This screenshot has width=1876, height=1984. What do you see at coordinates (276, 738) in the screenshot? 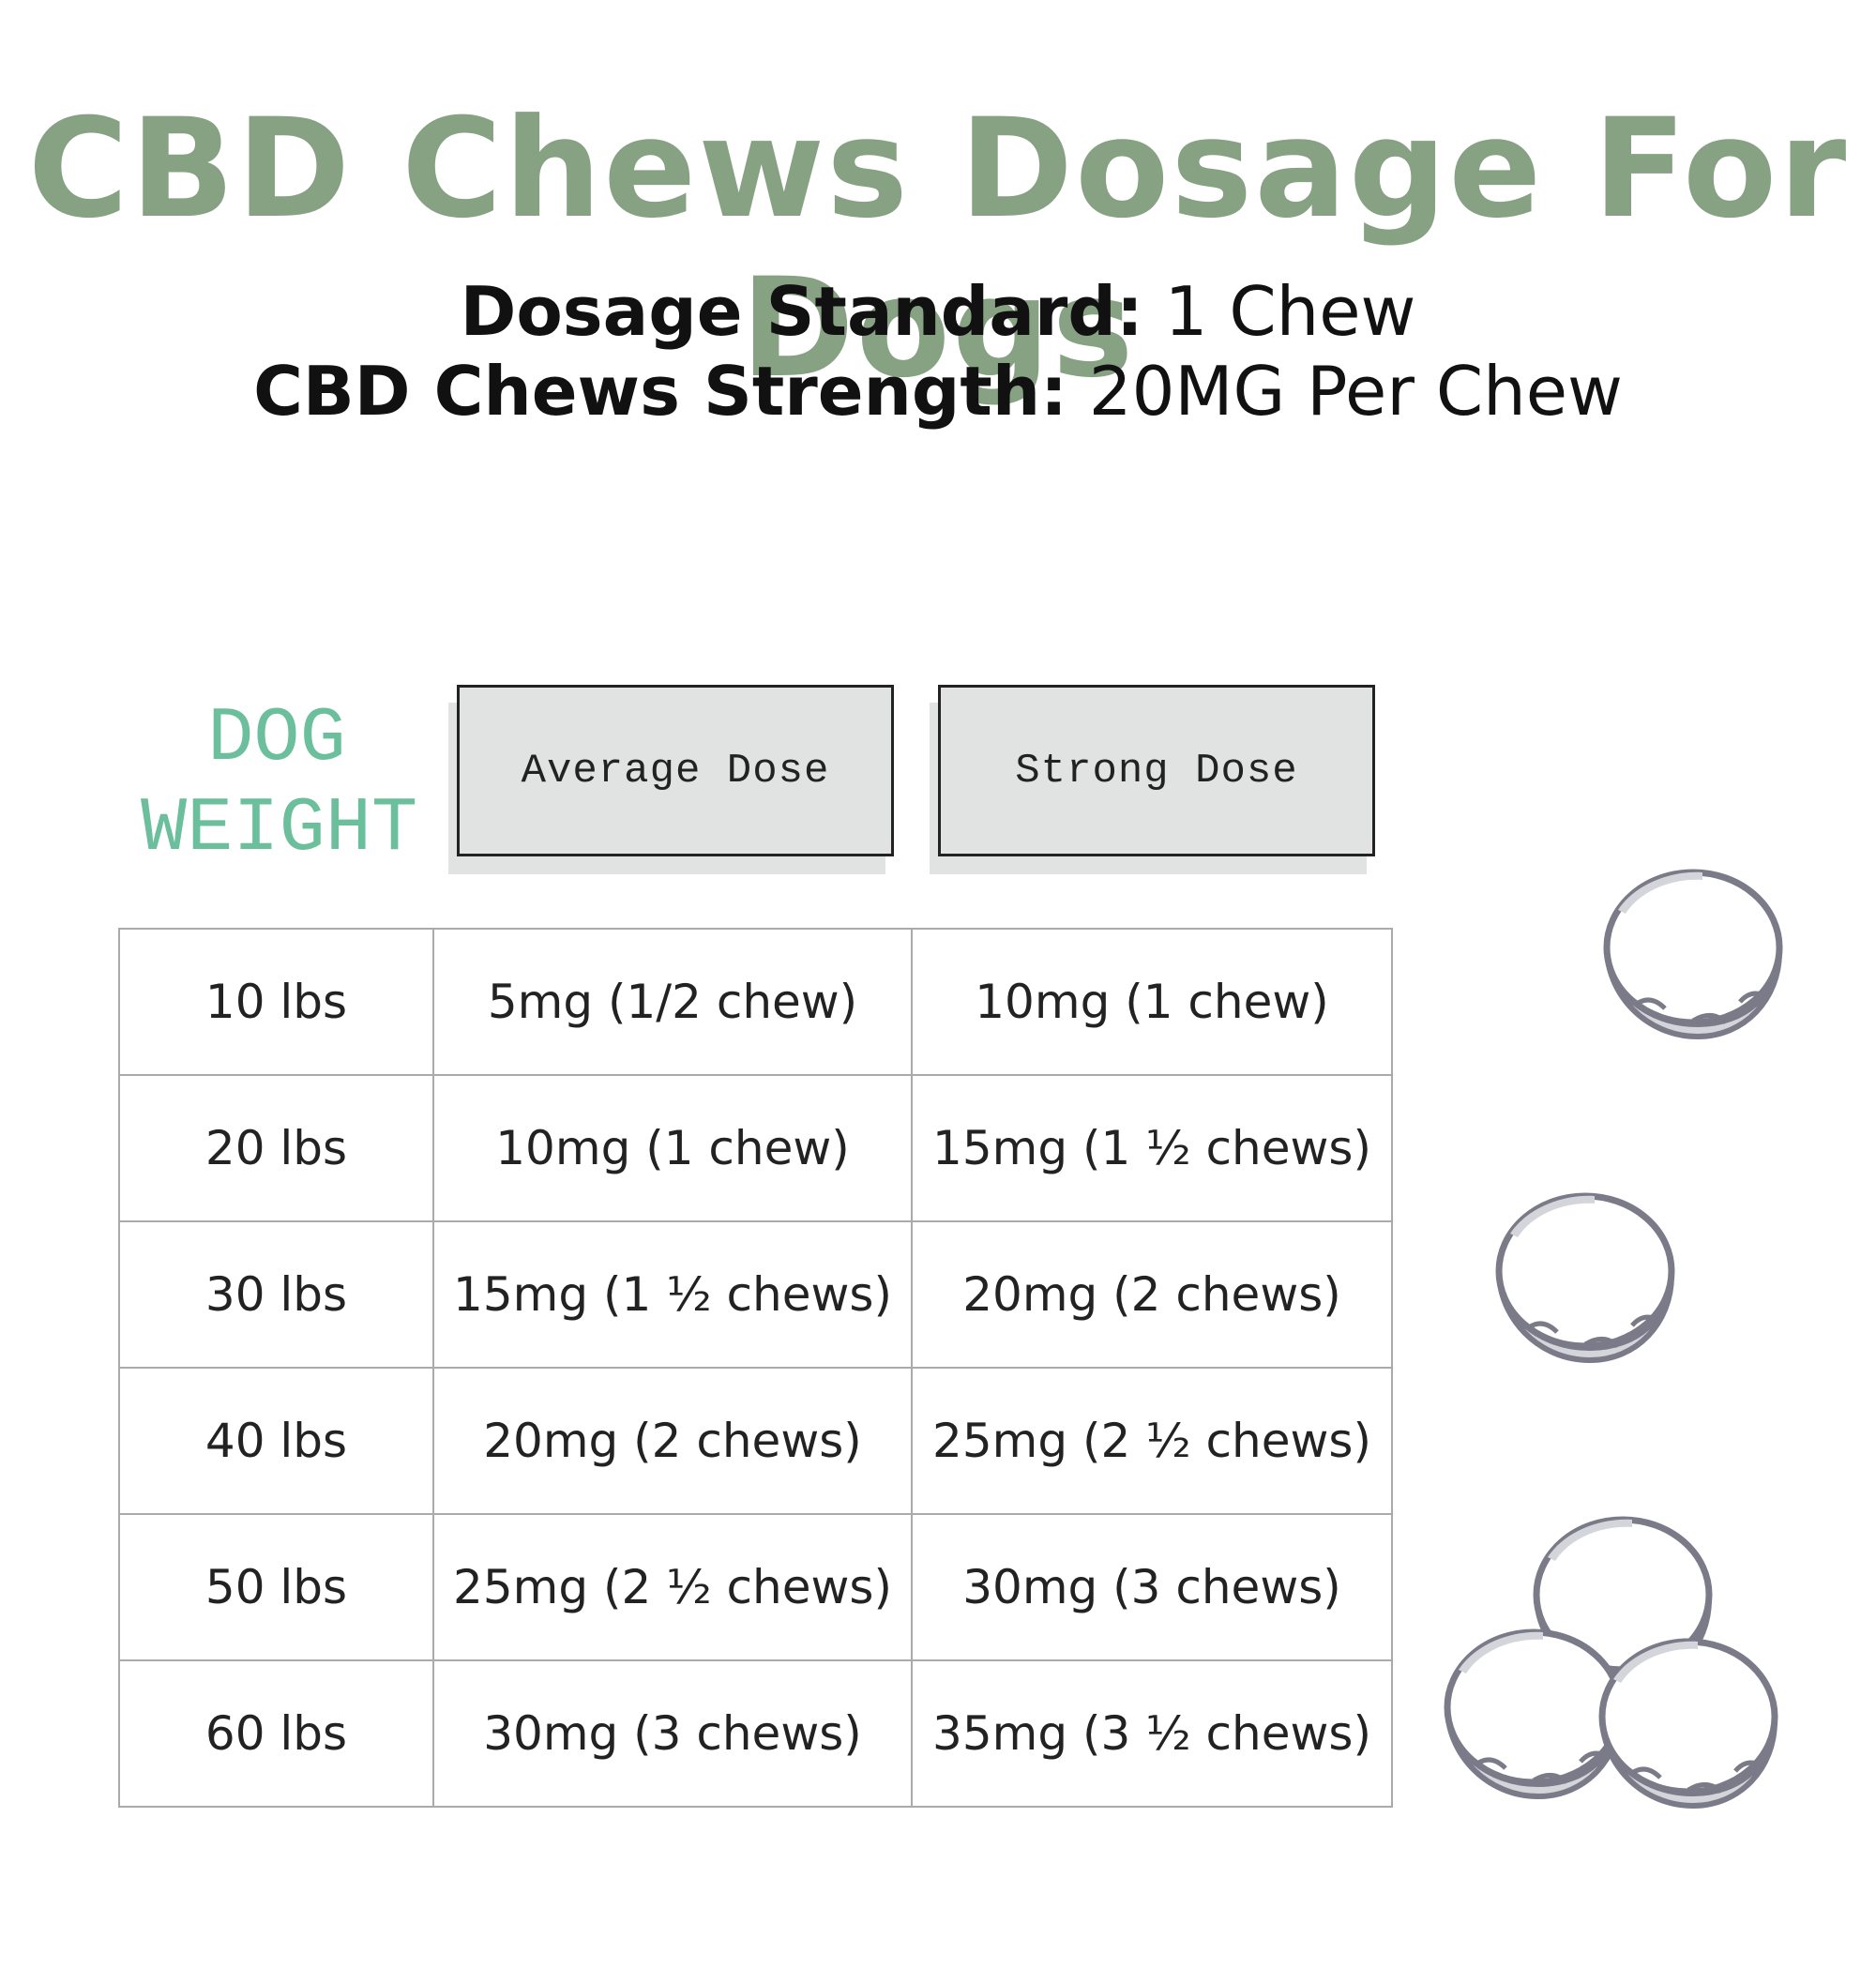
I see `dog-weight-header-line1: DOG` at bounding box center [276, 738].